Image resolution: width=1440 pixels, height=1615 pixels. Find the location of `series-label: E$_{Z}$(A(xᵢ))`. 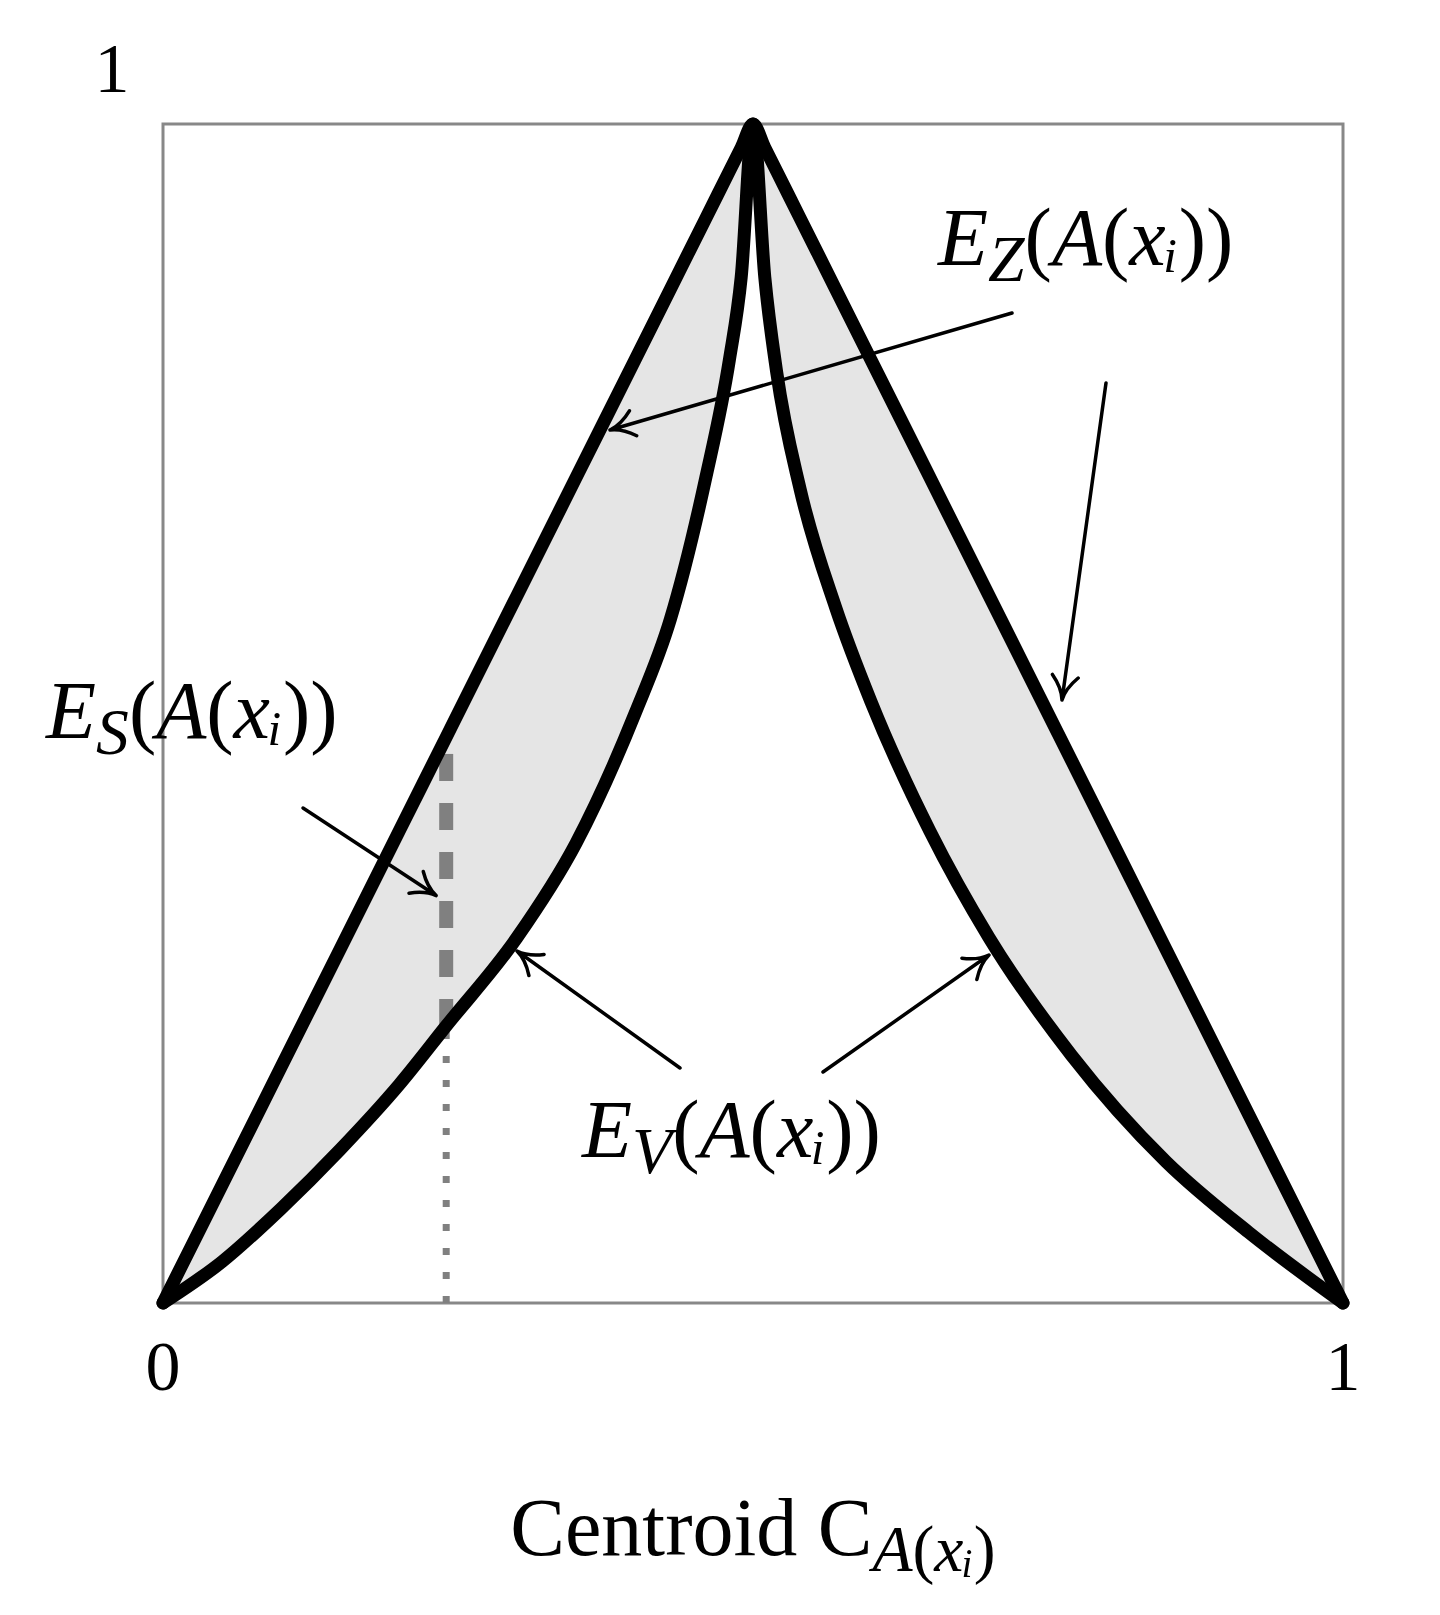

series-label: E$_{Z}$(A(xᵢ)) is located at coordinates (1085, 244).